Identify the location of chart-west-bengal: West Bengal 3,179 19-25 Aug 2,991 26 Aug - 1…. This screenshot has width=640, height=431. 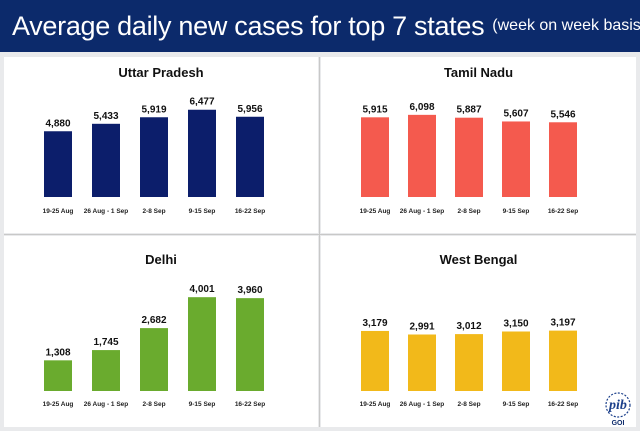
(469, 330).